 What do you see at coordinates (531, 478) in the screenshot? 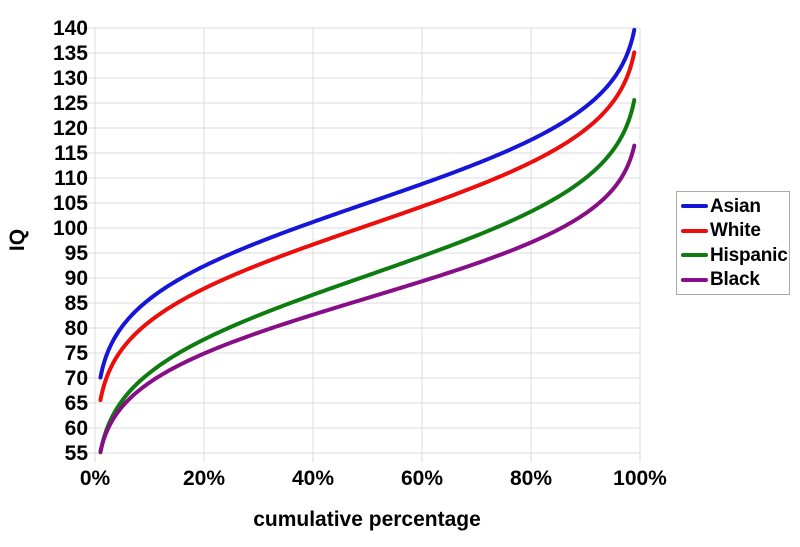
I see `x-tick-label: 80%` at bounding box center [531, 478].